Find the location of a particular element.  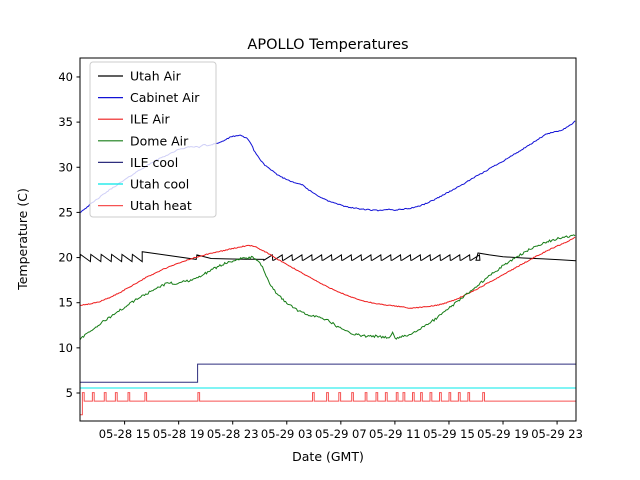

y-tick-label: 5 is located at coordinates (69, 393).